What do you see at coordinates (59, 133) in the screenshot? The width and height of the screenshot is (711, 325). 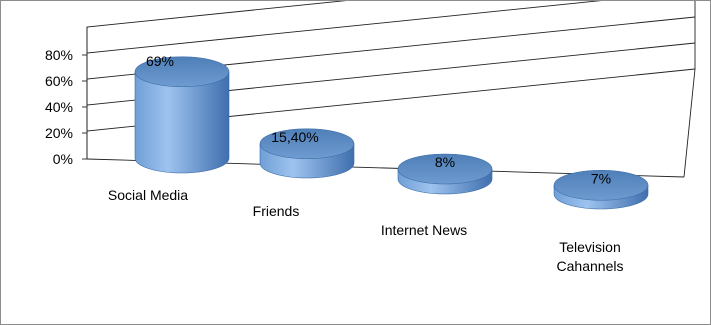 I see `y-tick-label: 20%` at bounding box center [59, 133].